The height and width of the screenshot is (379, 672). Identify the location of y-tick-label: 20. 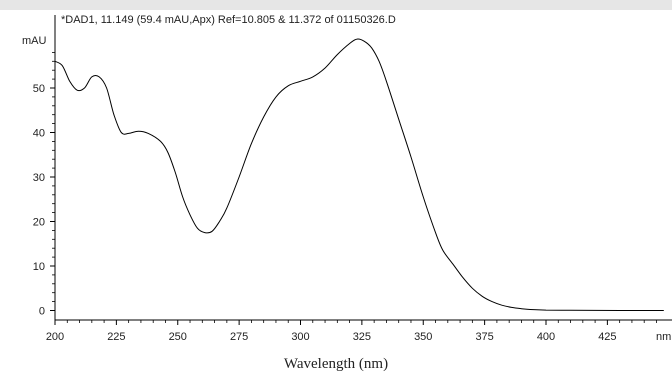
(39, 223).